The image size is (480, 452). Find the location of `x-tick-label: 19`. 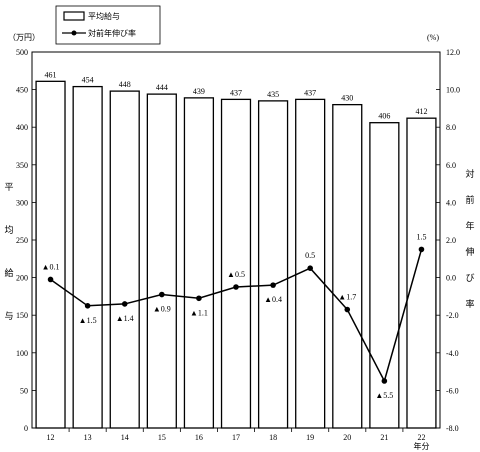

x-tick-label: 19 is located at coordinates (310, 437).